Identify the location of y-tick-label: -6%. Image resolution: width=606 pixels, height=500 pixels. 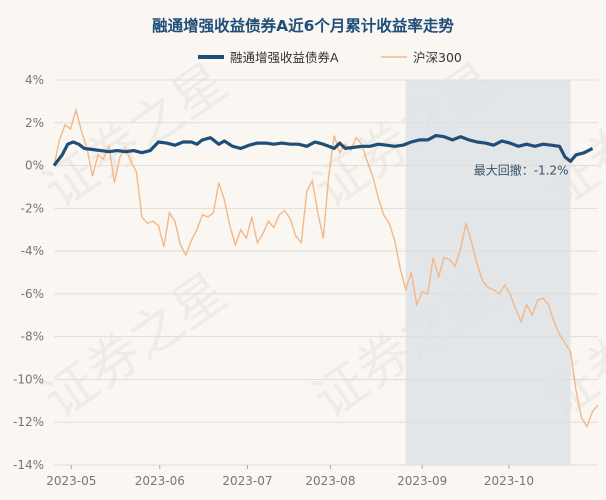
(32, 294).